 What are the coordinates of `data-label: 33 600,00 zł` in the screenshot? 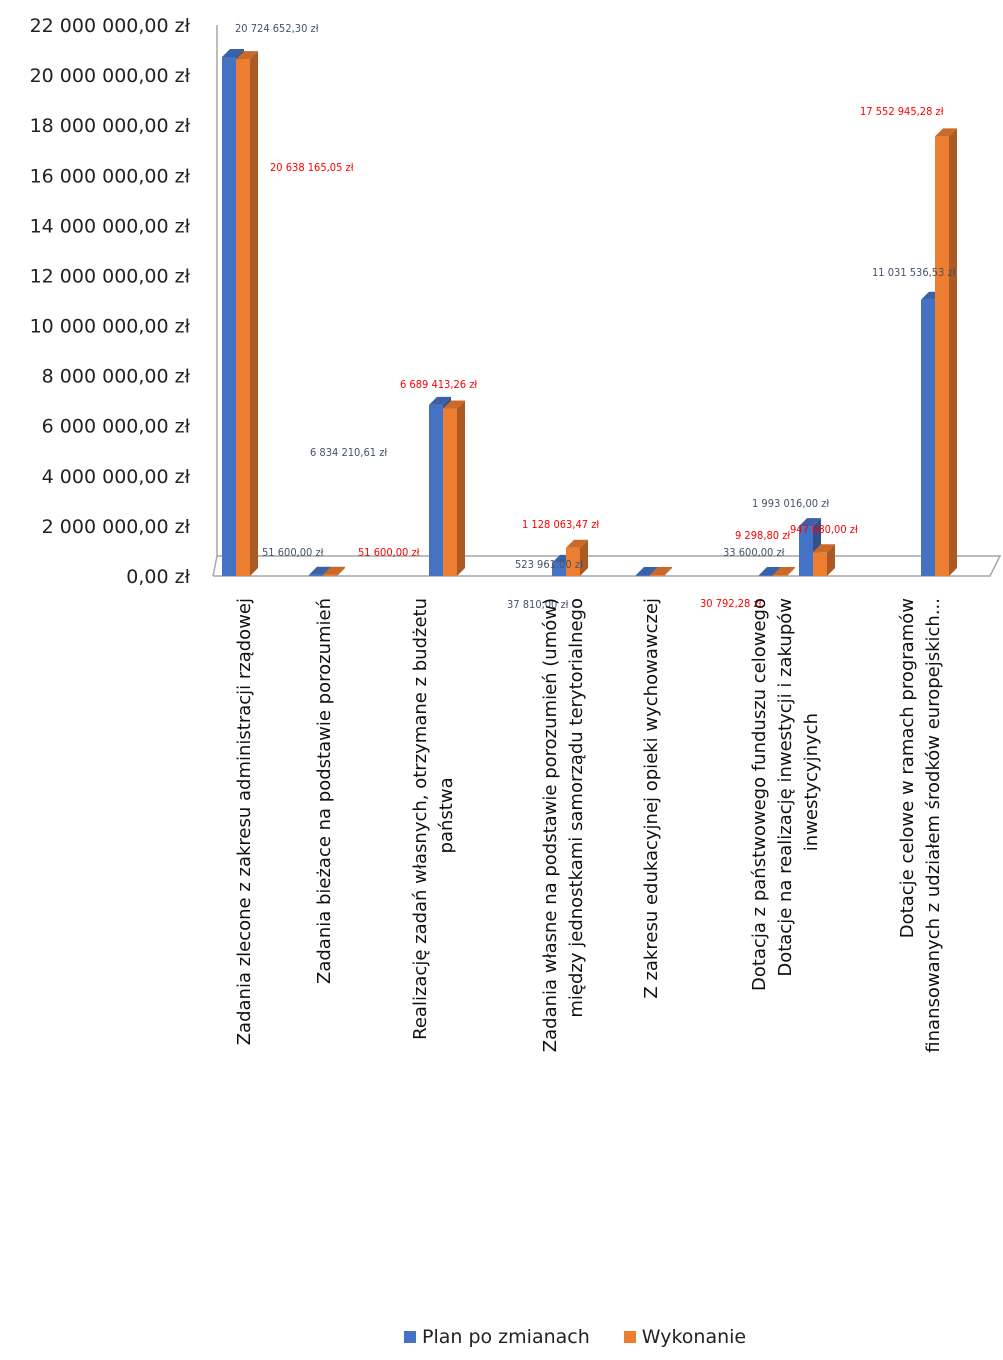 It's located at (754, 552).